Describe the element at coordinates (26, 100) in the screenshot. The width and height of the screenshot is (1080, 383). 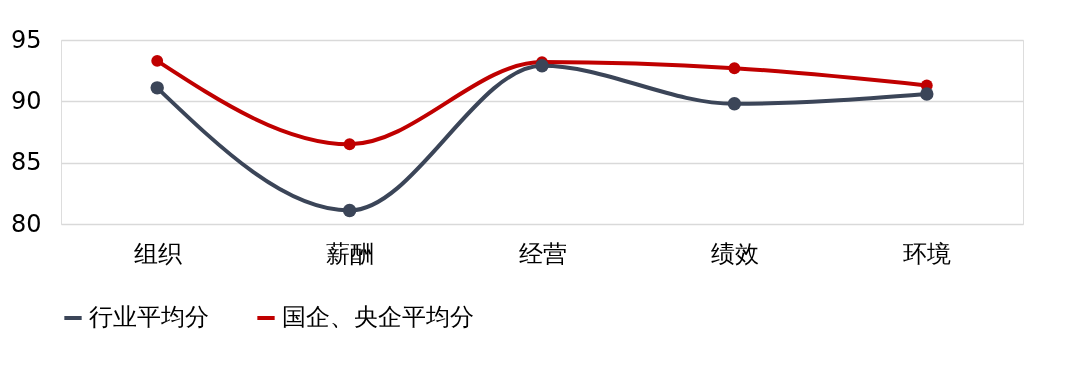
I see `y-tick-label: 90` at that location.